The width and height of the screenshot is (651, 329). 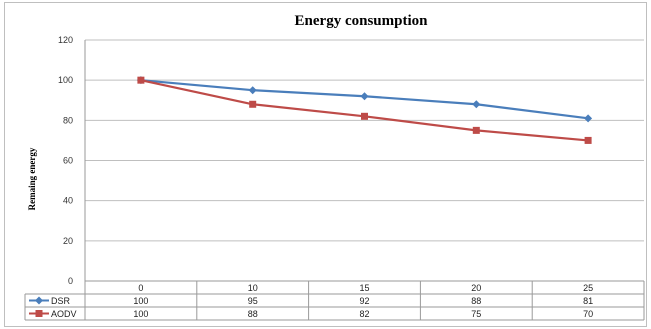 I want to click on x-tick-label: 25, so click(x=588, y=288).